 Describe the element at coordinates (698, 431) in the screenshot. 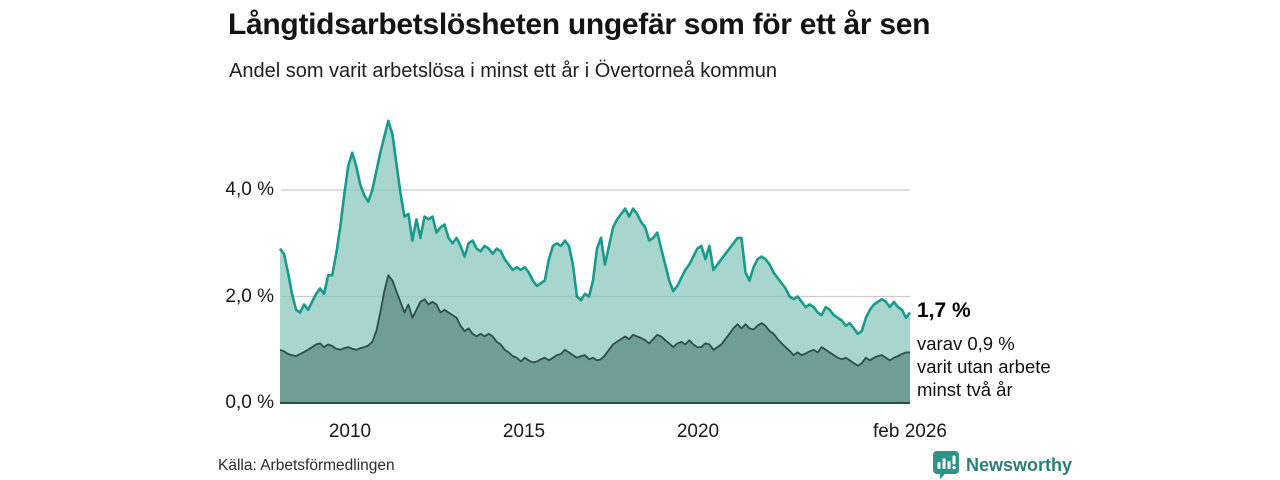

I see `x-tick-label: 2020` at that location.